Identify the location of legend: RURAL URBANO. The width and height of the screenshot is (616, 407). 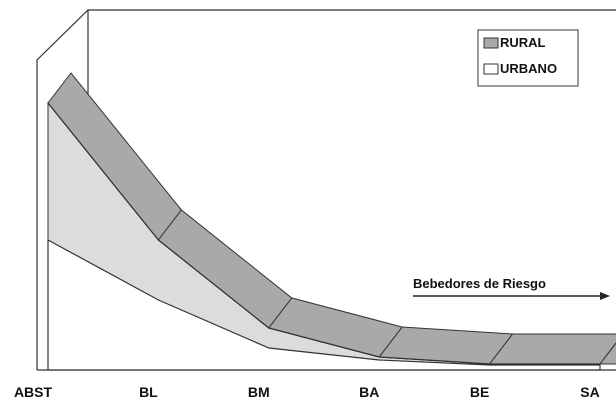
(528, 58).